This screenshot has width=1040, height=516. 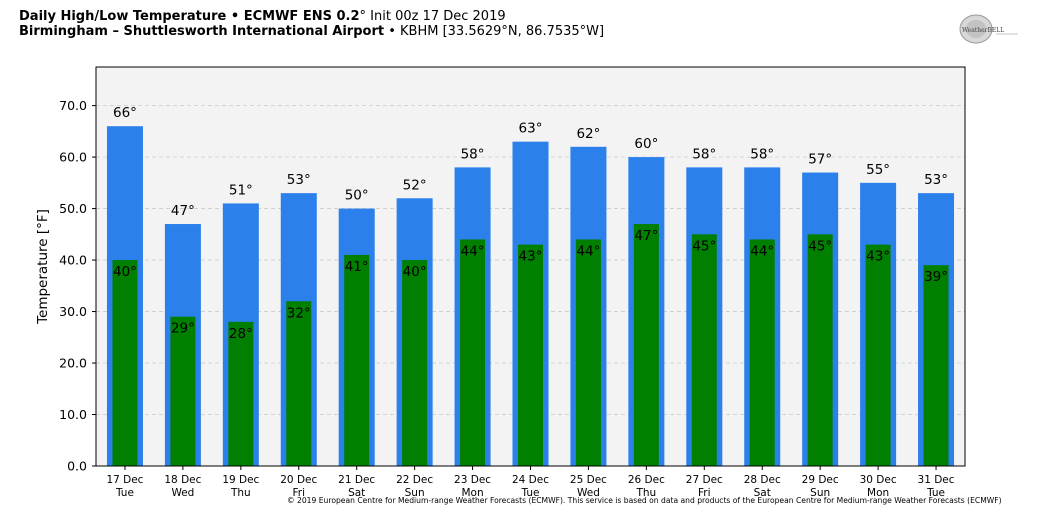 I want to click on low-value-label: 32°, so click(x=299, y=313).